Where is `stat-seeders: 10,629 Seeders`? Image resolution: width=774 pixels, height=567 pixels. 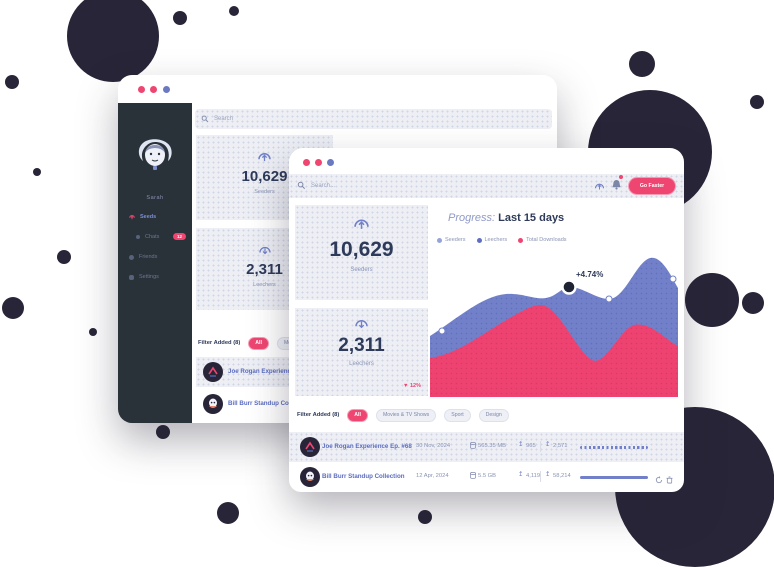
stat-seeders: 10,629 Seeders is located at coordinates (361, 252).